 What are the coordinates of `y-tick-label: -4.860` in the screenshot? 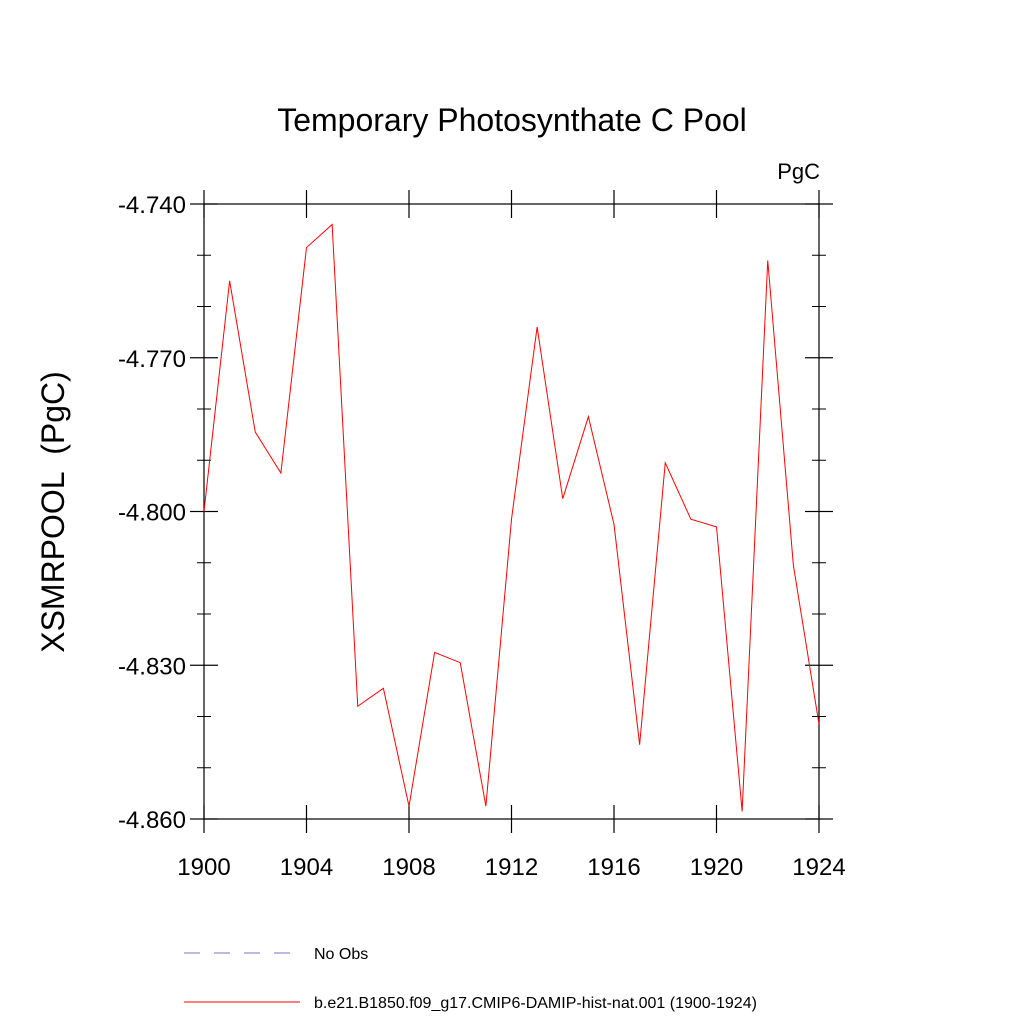 It's located at (152, 820).